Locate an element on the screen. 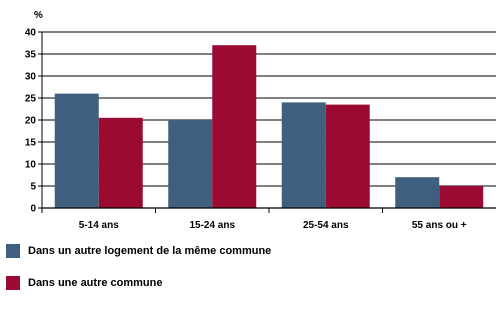 The width and height of the screenshot is (496, 320). y-tick-label: 25 is located at coordinates (31, 99).